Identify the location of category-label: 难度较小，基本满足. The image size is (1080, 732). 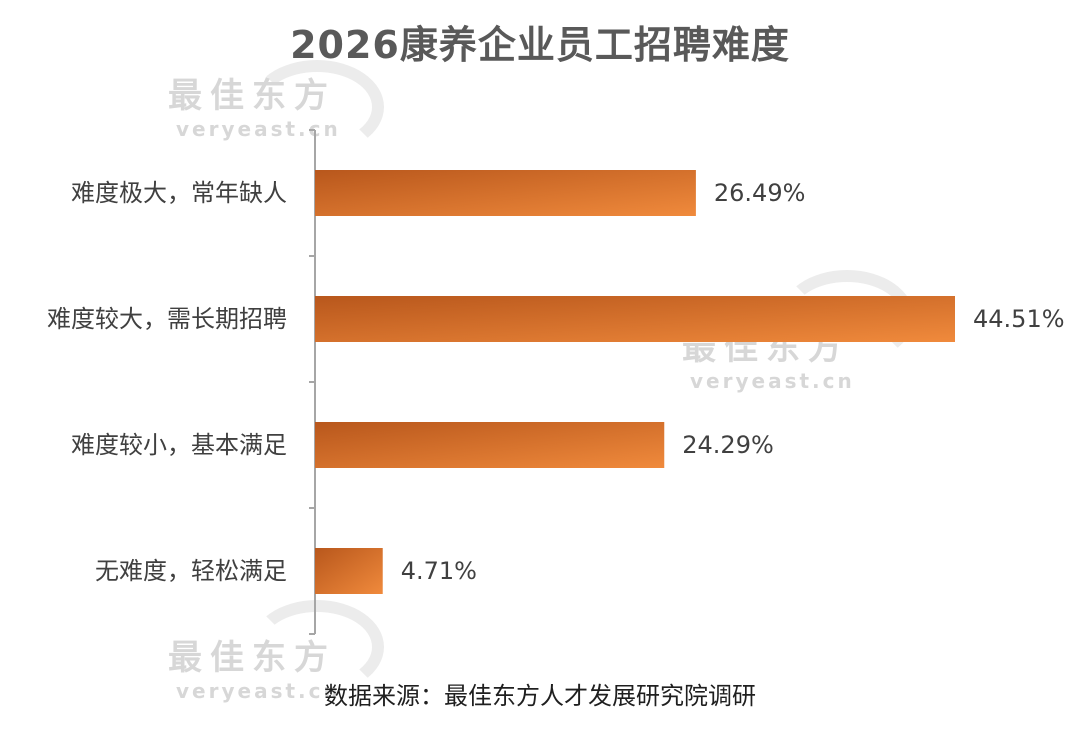
(179, 445).